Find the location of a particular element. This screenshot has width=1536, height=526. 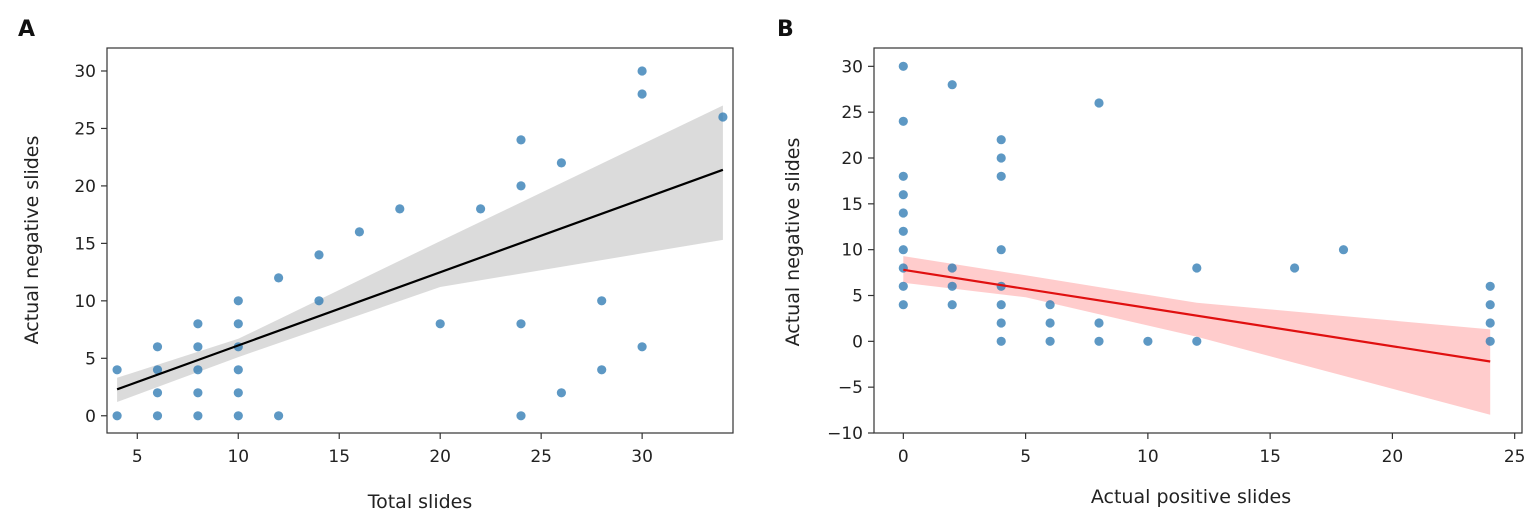

y-tick-label-b-30: 30 is located at coordinates (852, 67).